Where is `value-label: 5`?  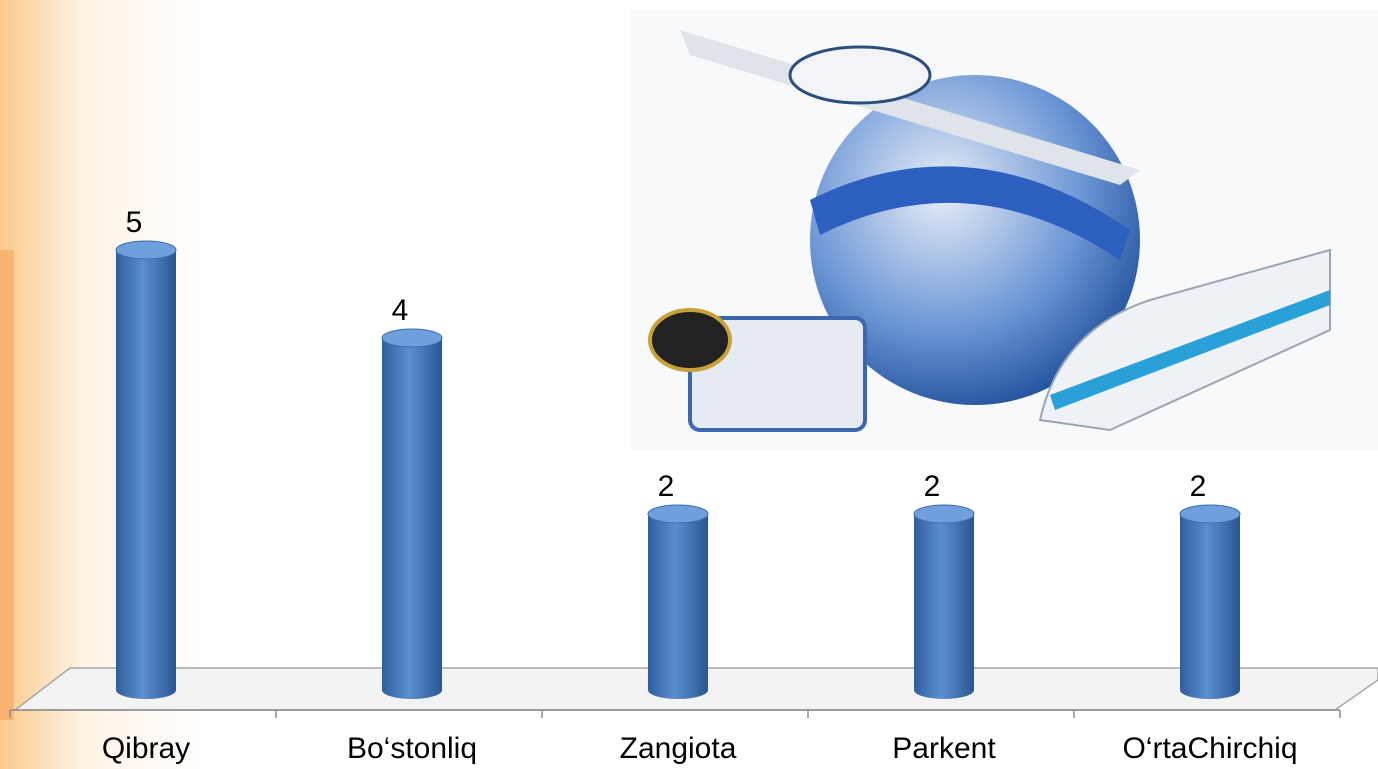 value-label: 5 is located at coordinates (134, 222).